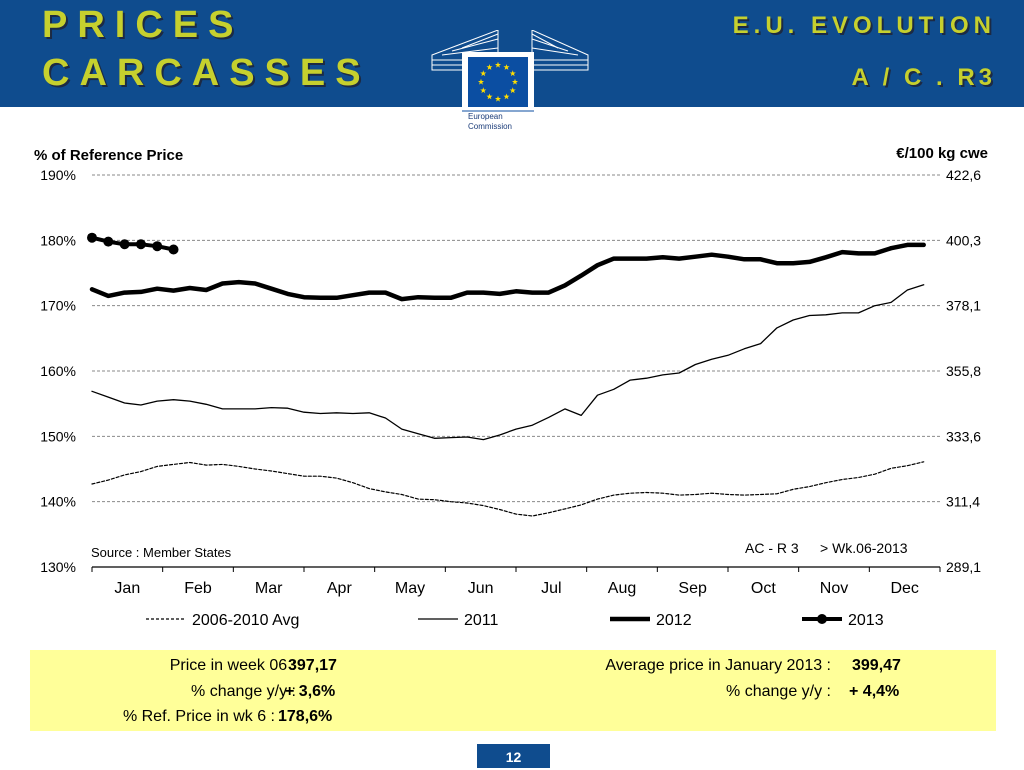 This screenshot has height=770, width=1024. I want to click on annotation-week: > Wk.06-2013, so click(864, 548).